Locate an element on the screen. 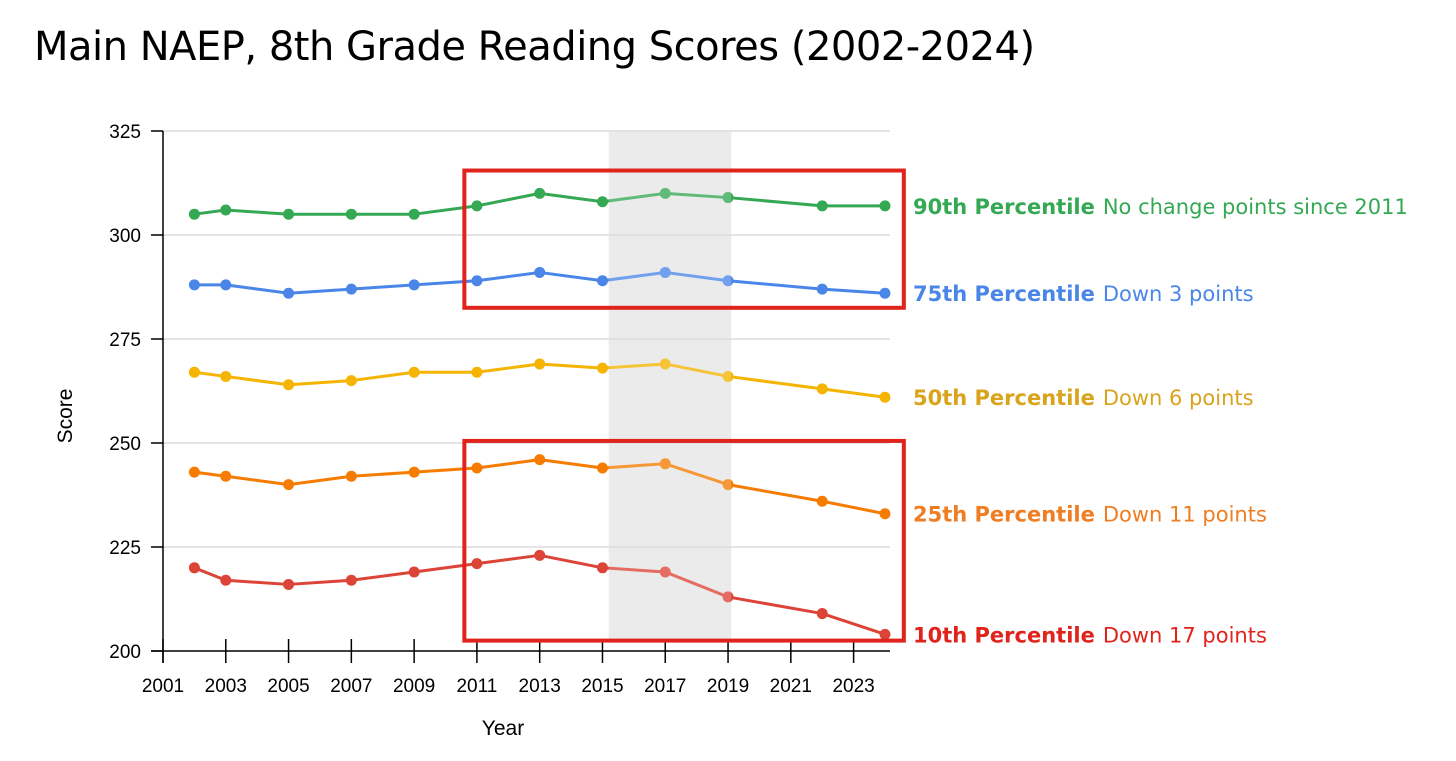  series-label: 10th Percentile Down 17 points is located at coordinates (1090, 635).